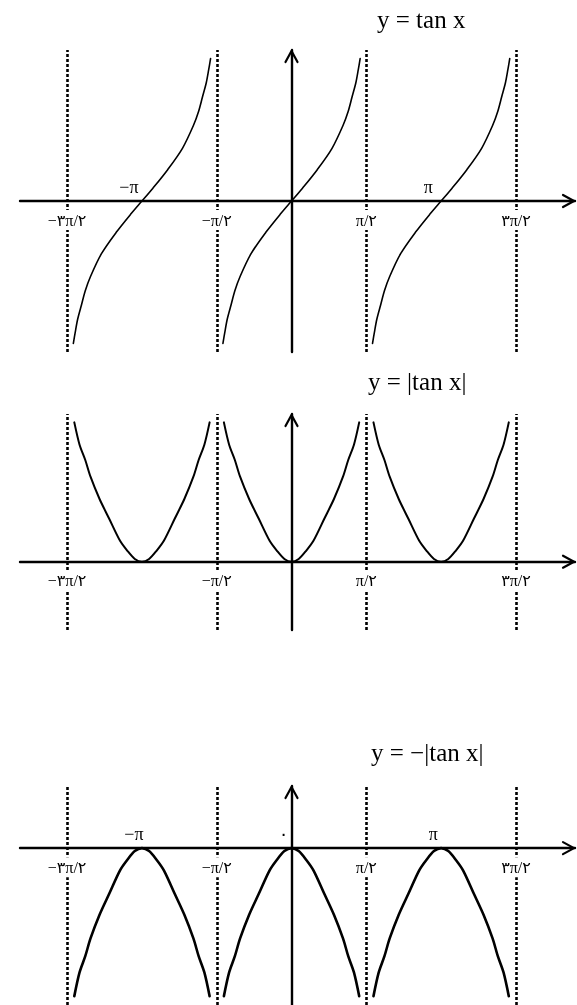 The width and height of the screenshot is (577, 1005). What do you see at coordinates (283, 834) in the screenshot?
I see `annotation: ۰` at bounding box center [283, 834].